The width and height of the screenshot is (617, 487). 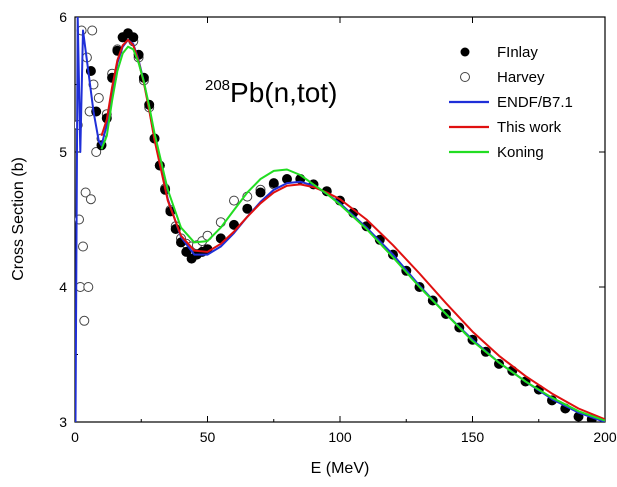 What do you see at coordinates (517, 52) in the screenshot?
I see `legend-label-finlay: FInlay` at bounding box center [517, 52].